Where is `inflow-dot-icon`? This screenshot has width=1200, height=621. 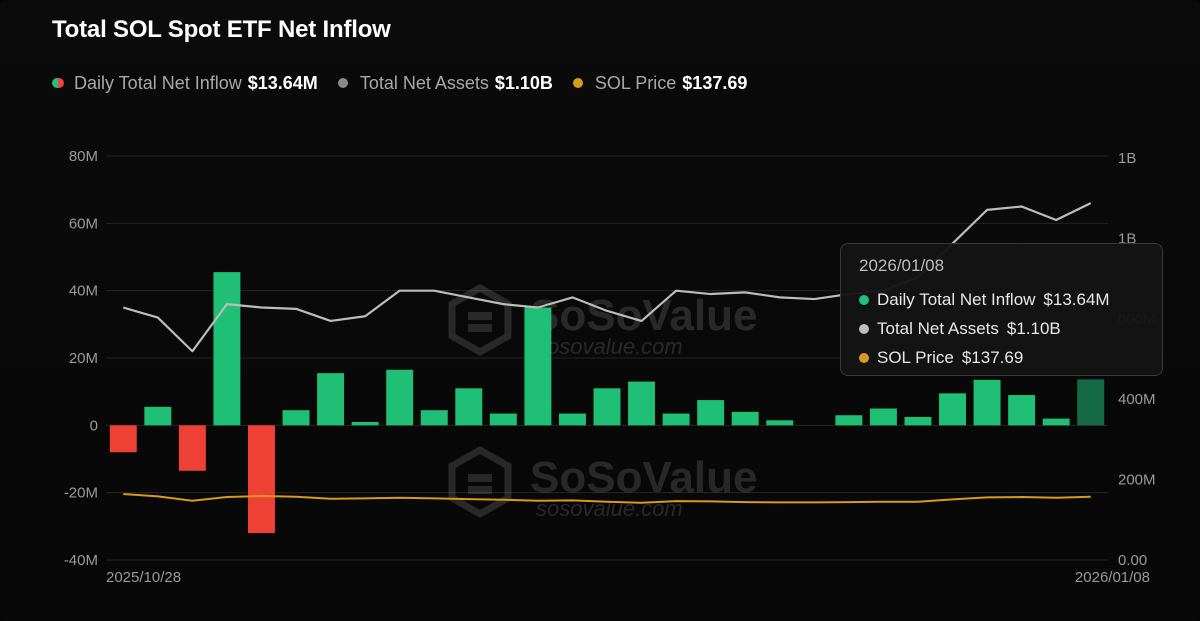
inflow-dot-icon is located at coordinates (864, 299).